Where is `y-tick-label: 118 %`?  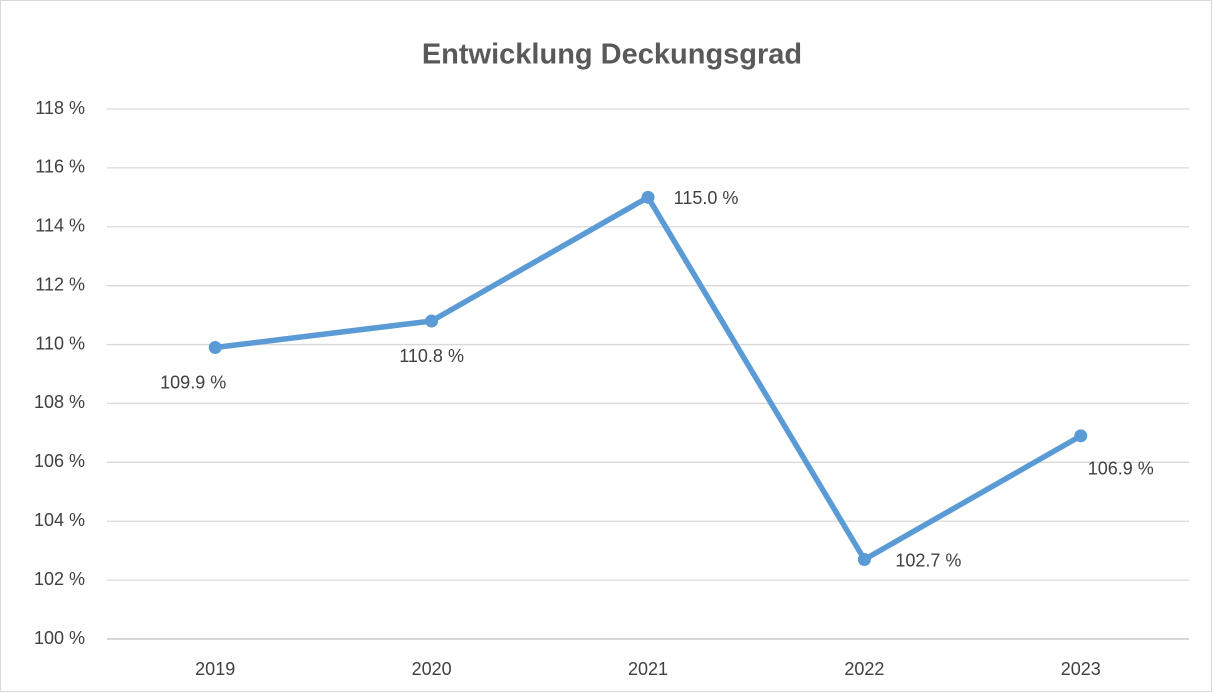
y-tick-label: 118 % is located at coordinates (60, 108).